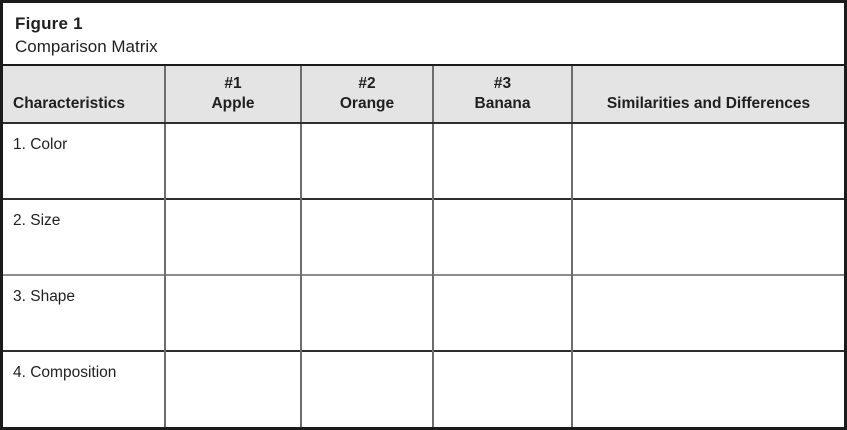  What do you see at coordinates (502, 312) in the screenshot?
I see `cell-shape-banana` at bounding box center [502, 312].